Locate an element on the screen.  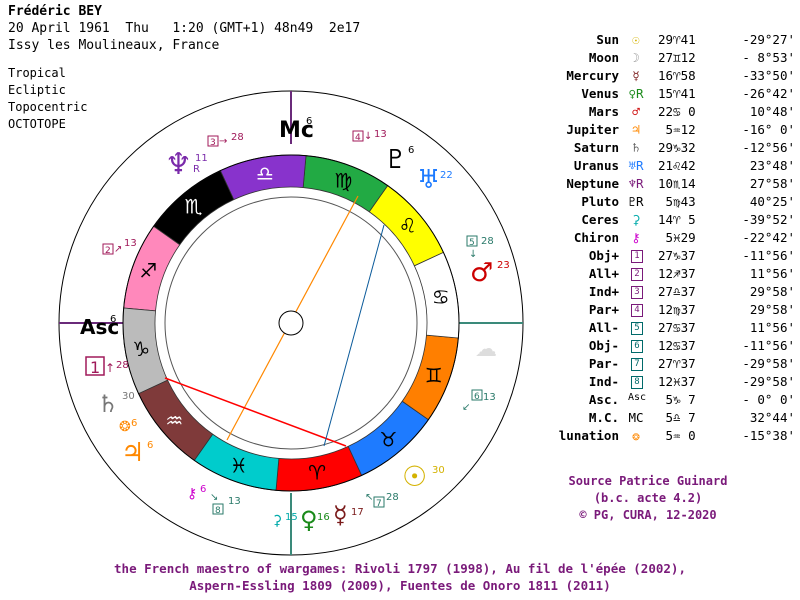
planet-position: 27♈37 is located at coordinates (677, 363).